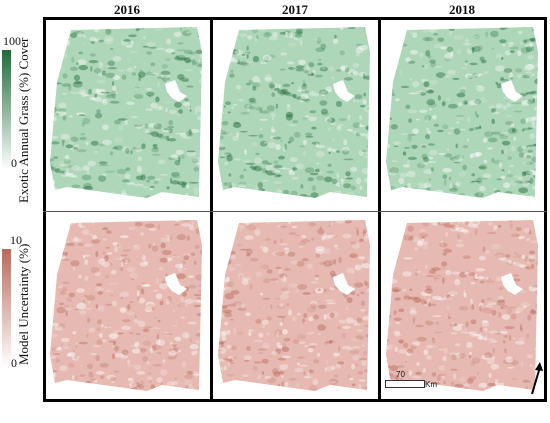 Image resolution: width=550 pixels, height=423 pixels. Describe the element at coordinates (462, 112) in the screenshot. I see `cover-map-2018` at that location.